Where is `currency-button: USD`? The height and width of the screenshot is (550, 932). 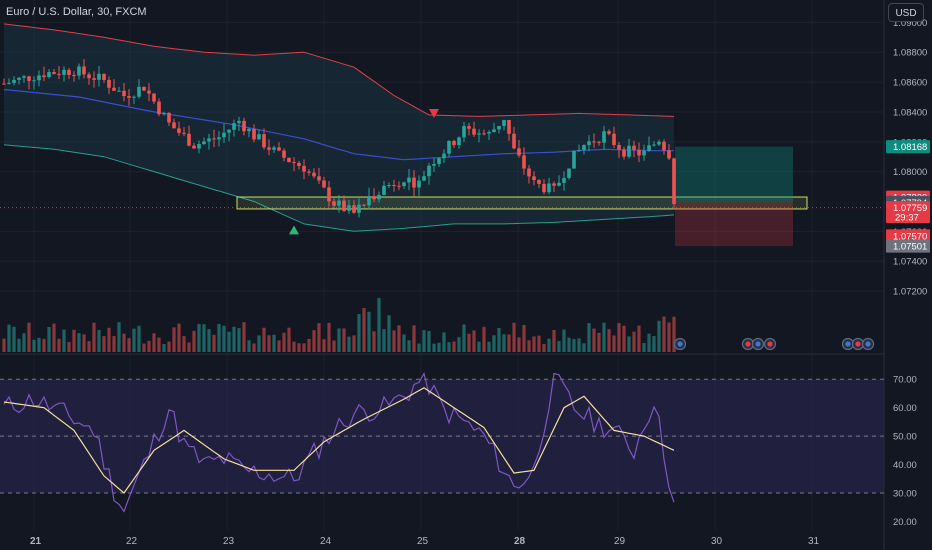
currency-button: USD is located at coordinates (906, 12).